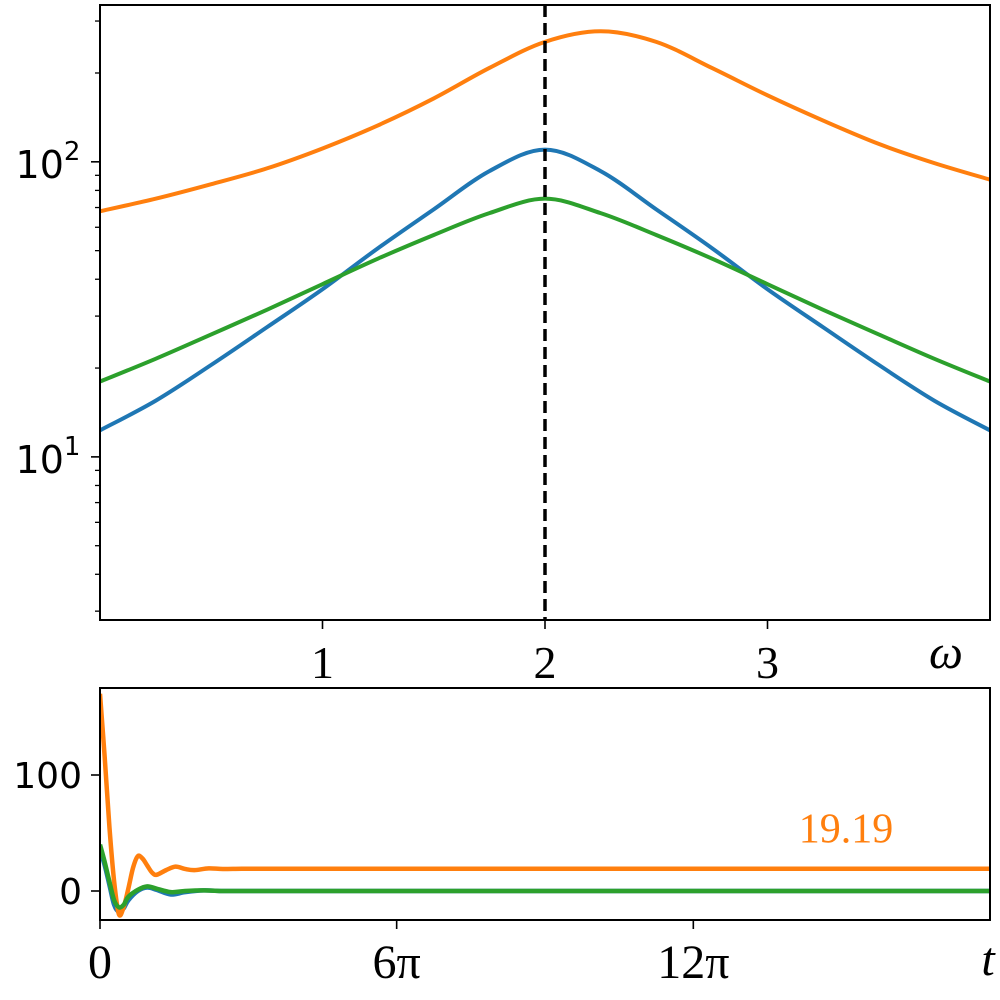 The image size is (1000, 1000). What do you see at coordinates (322, 662) in the screenshot?
I see `x-tick-label: 1` at bounding box center [322, 662].